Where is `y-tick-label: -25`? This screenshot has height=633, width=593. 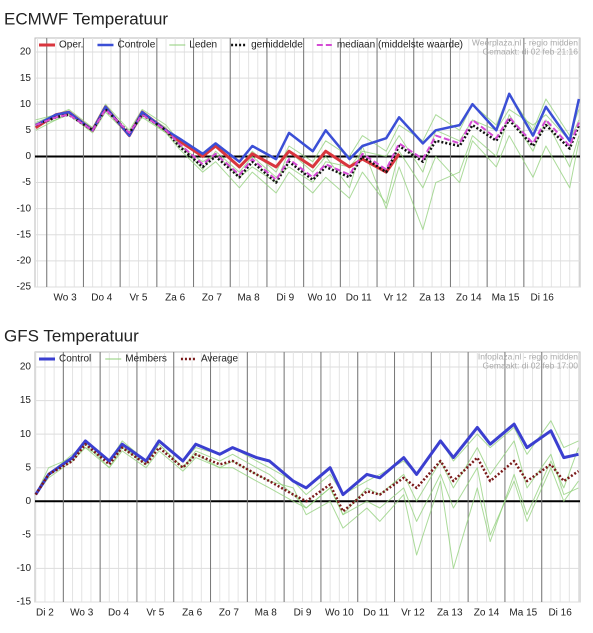 y-tick-label: -25 is located at coordinates (24, 287).